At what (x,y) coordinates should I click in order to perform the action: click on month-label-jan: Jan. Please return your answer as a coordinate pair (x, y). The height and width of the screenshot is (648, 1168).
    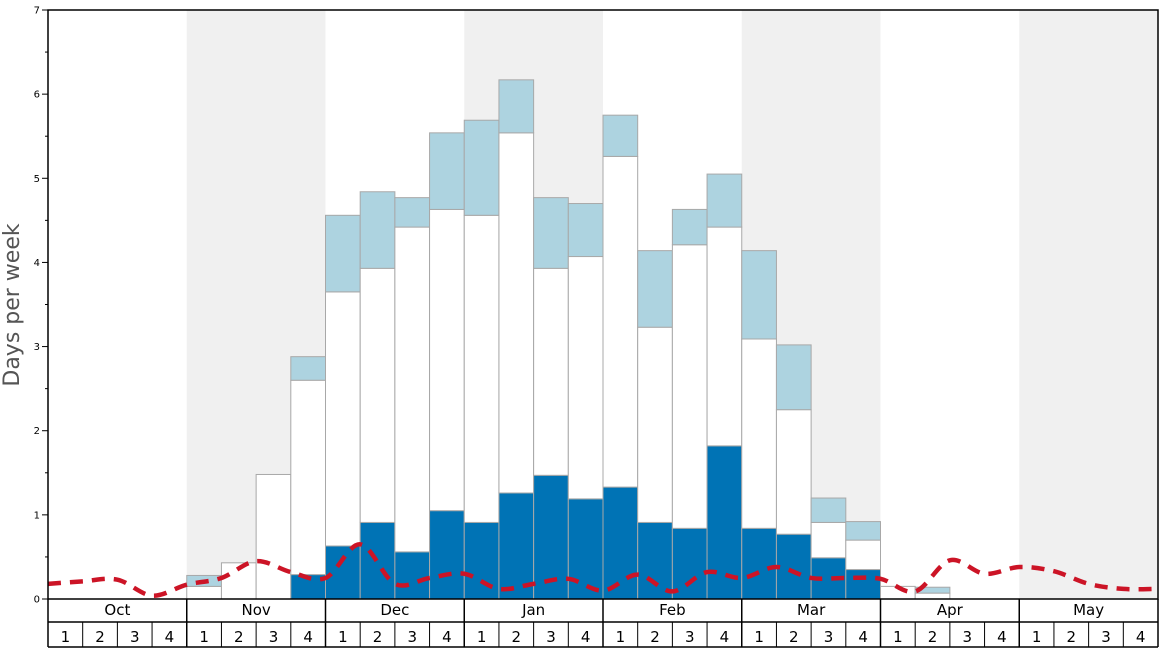
    Looking at the image, I should click on (533, 610).